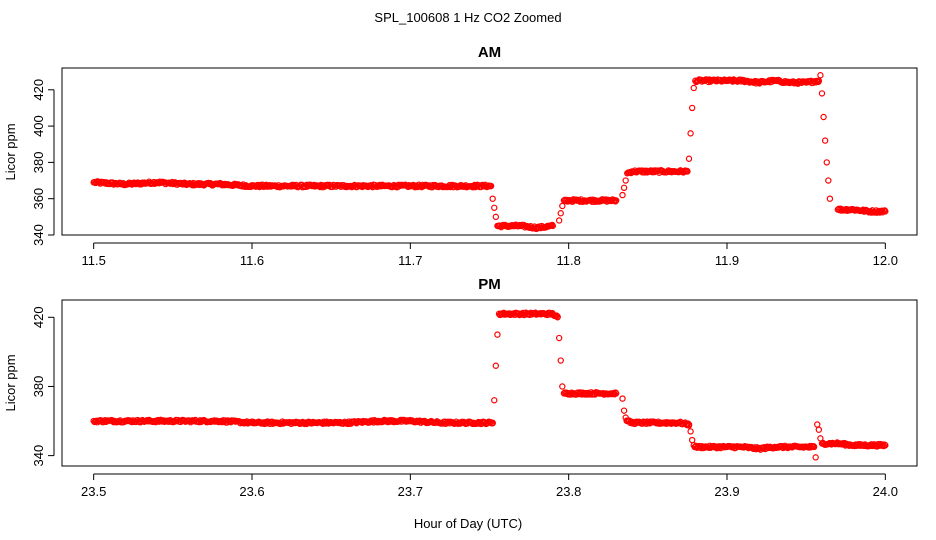  Describe the element at coordinates (38, 126) in the screenshot. I see `am-y-tick-label: 400` at that location.